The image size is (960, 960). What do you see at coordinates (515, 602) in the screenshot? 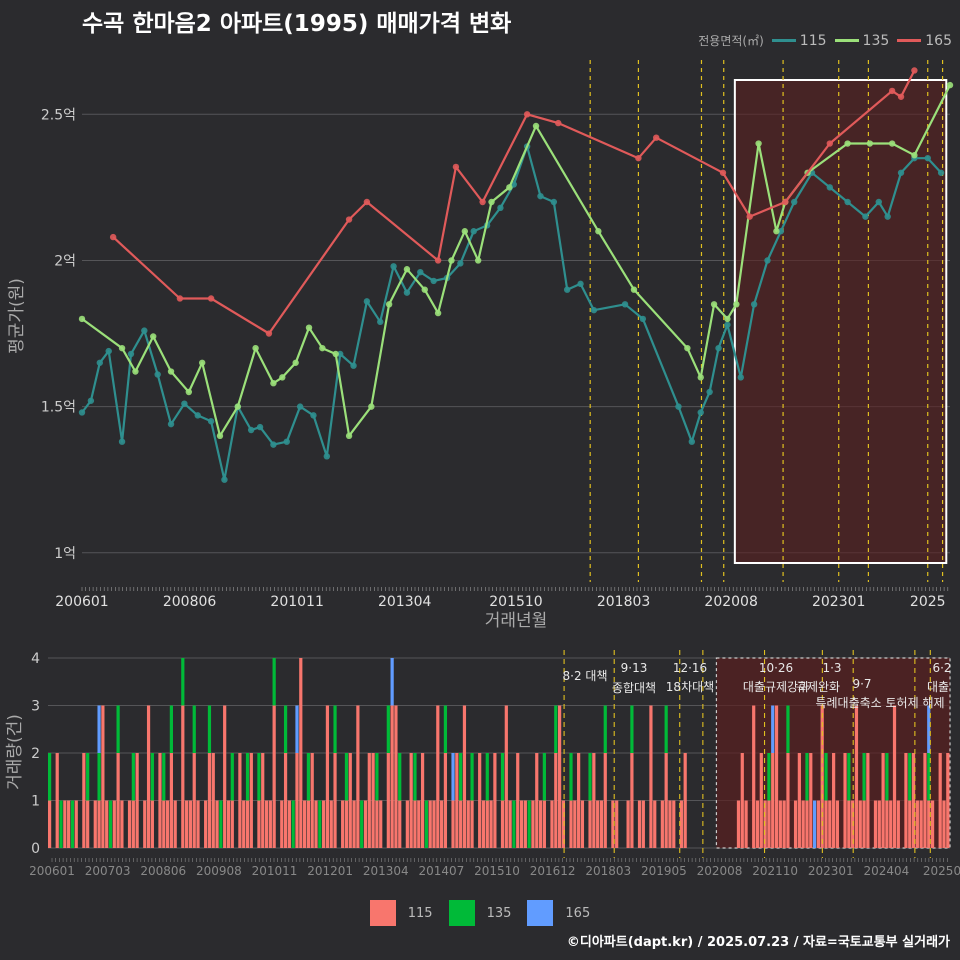
I see `price-xtick-label-4: 201510` at bounding box center [515, 602].